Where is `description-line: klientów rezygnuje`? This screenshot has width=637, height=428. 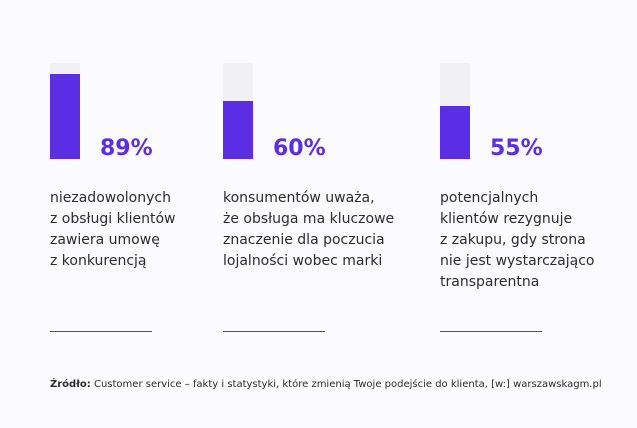
description-line: klientów rezygnuje is located at coordinates (506, 219).